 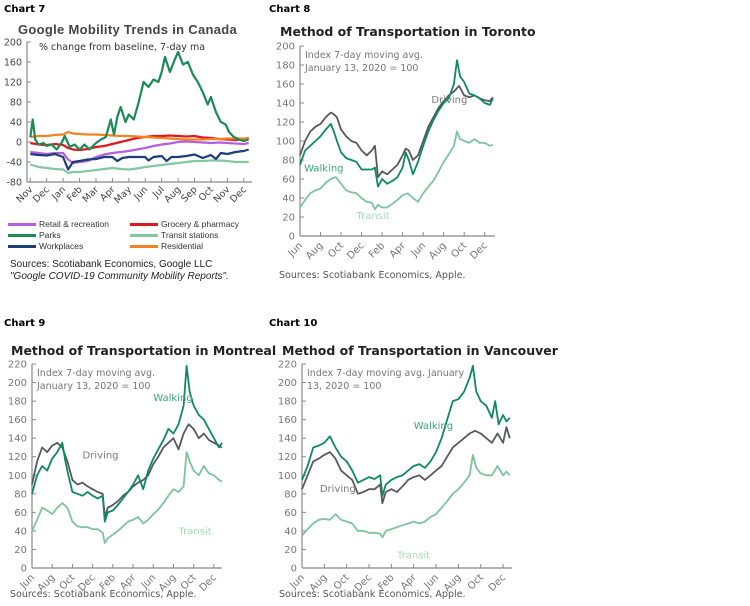 What do you see at coordinates (139, 167) in the screenshot?
I see `series-line-transit-stations` at bounding box center [139, 167].